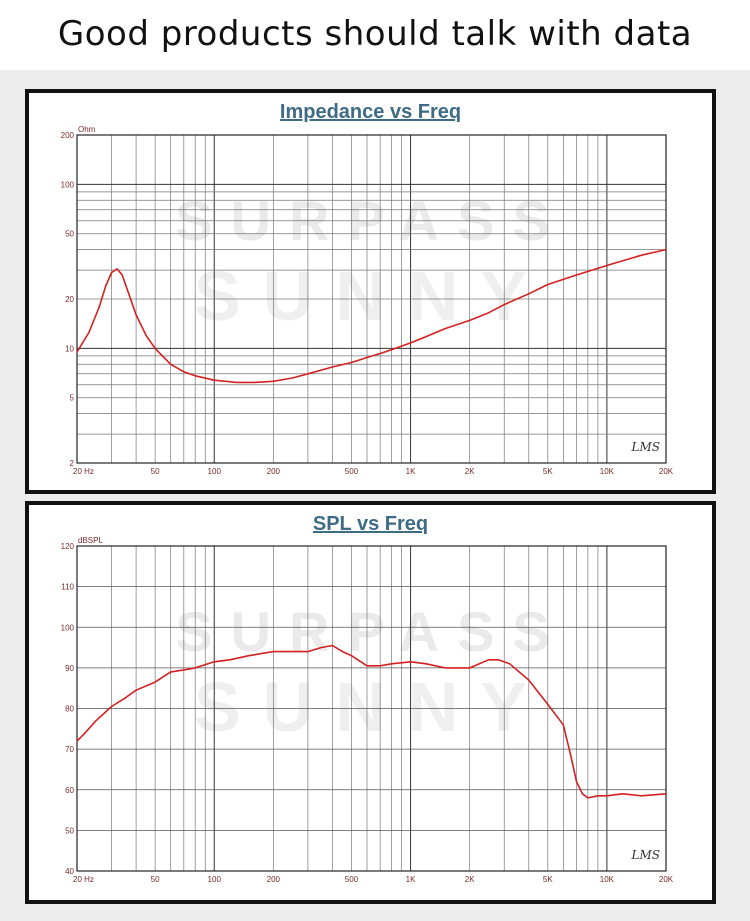 This screenshot has width=750, height=921. Describe the element at coordinates (72, 463) in the screenshot. I see `y-tick-label: 2` at that location.